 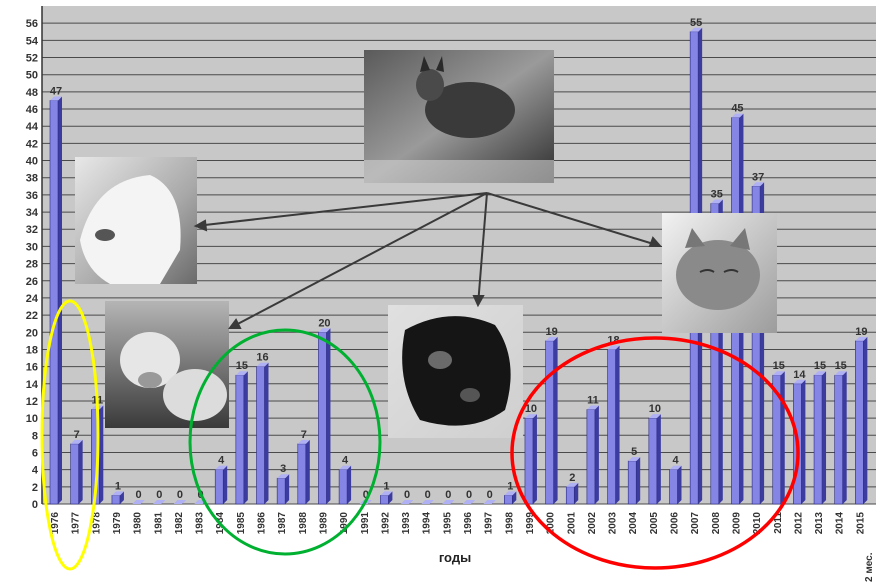 What do you see at coordinates (427, 523) in the screenshot?
I see `x-tick-label: 1994` at bounding box center [427, 523].